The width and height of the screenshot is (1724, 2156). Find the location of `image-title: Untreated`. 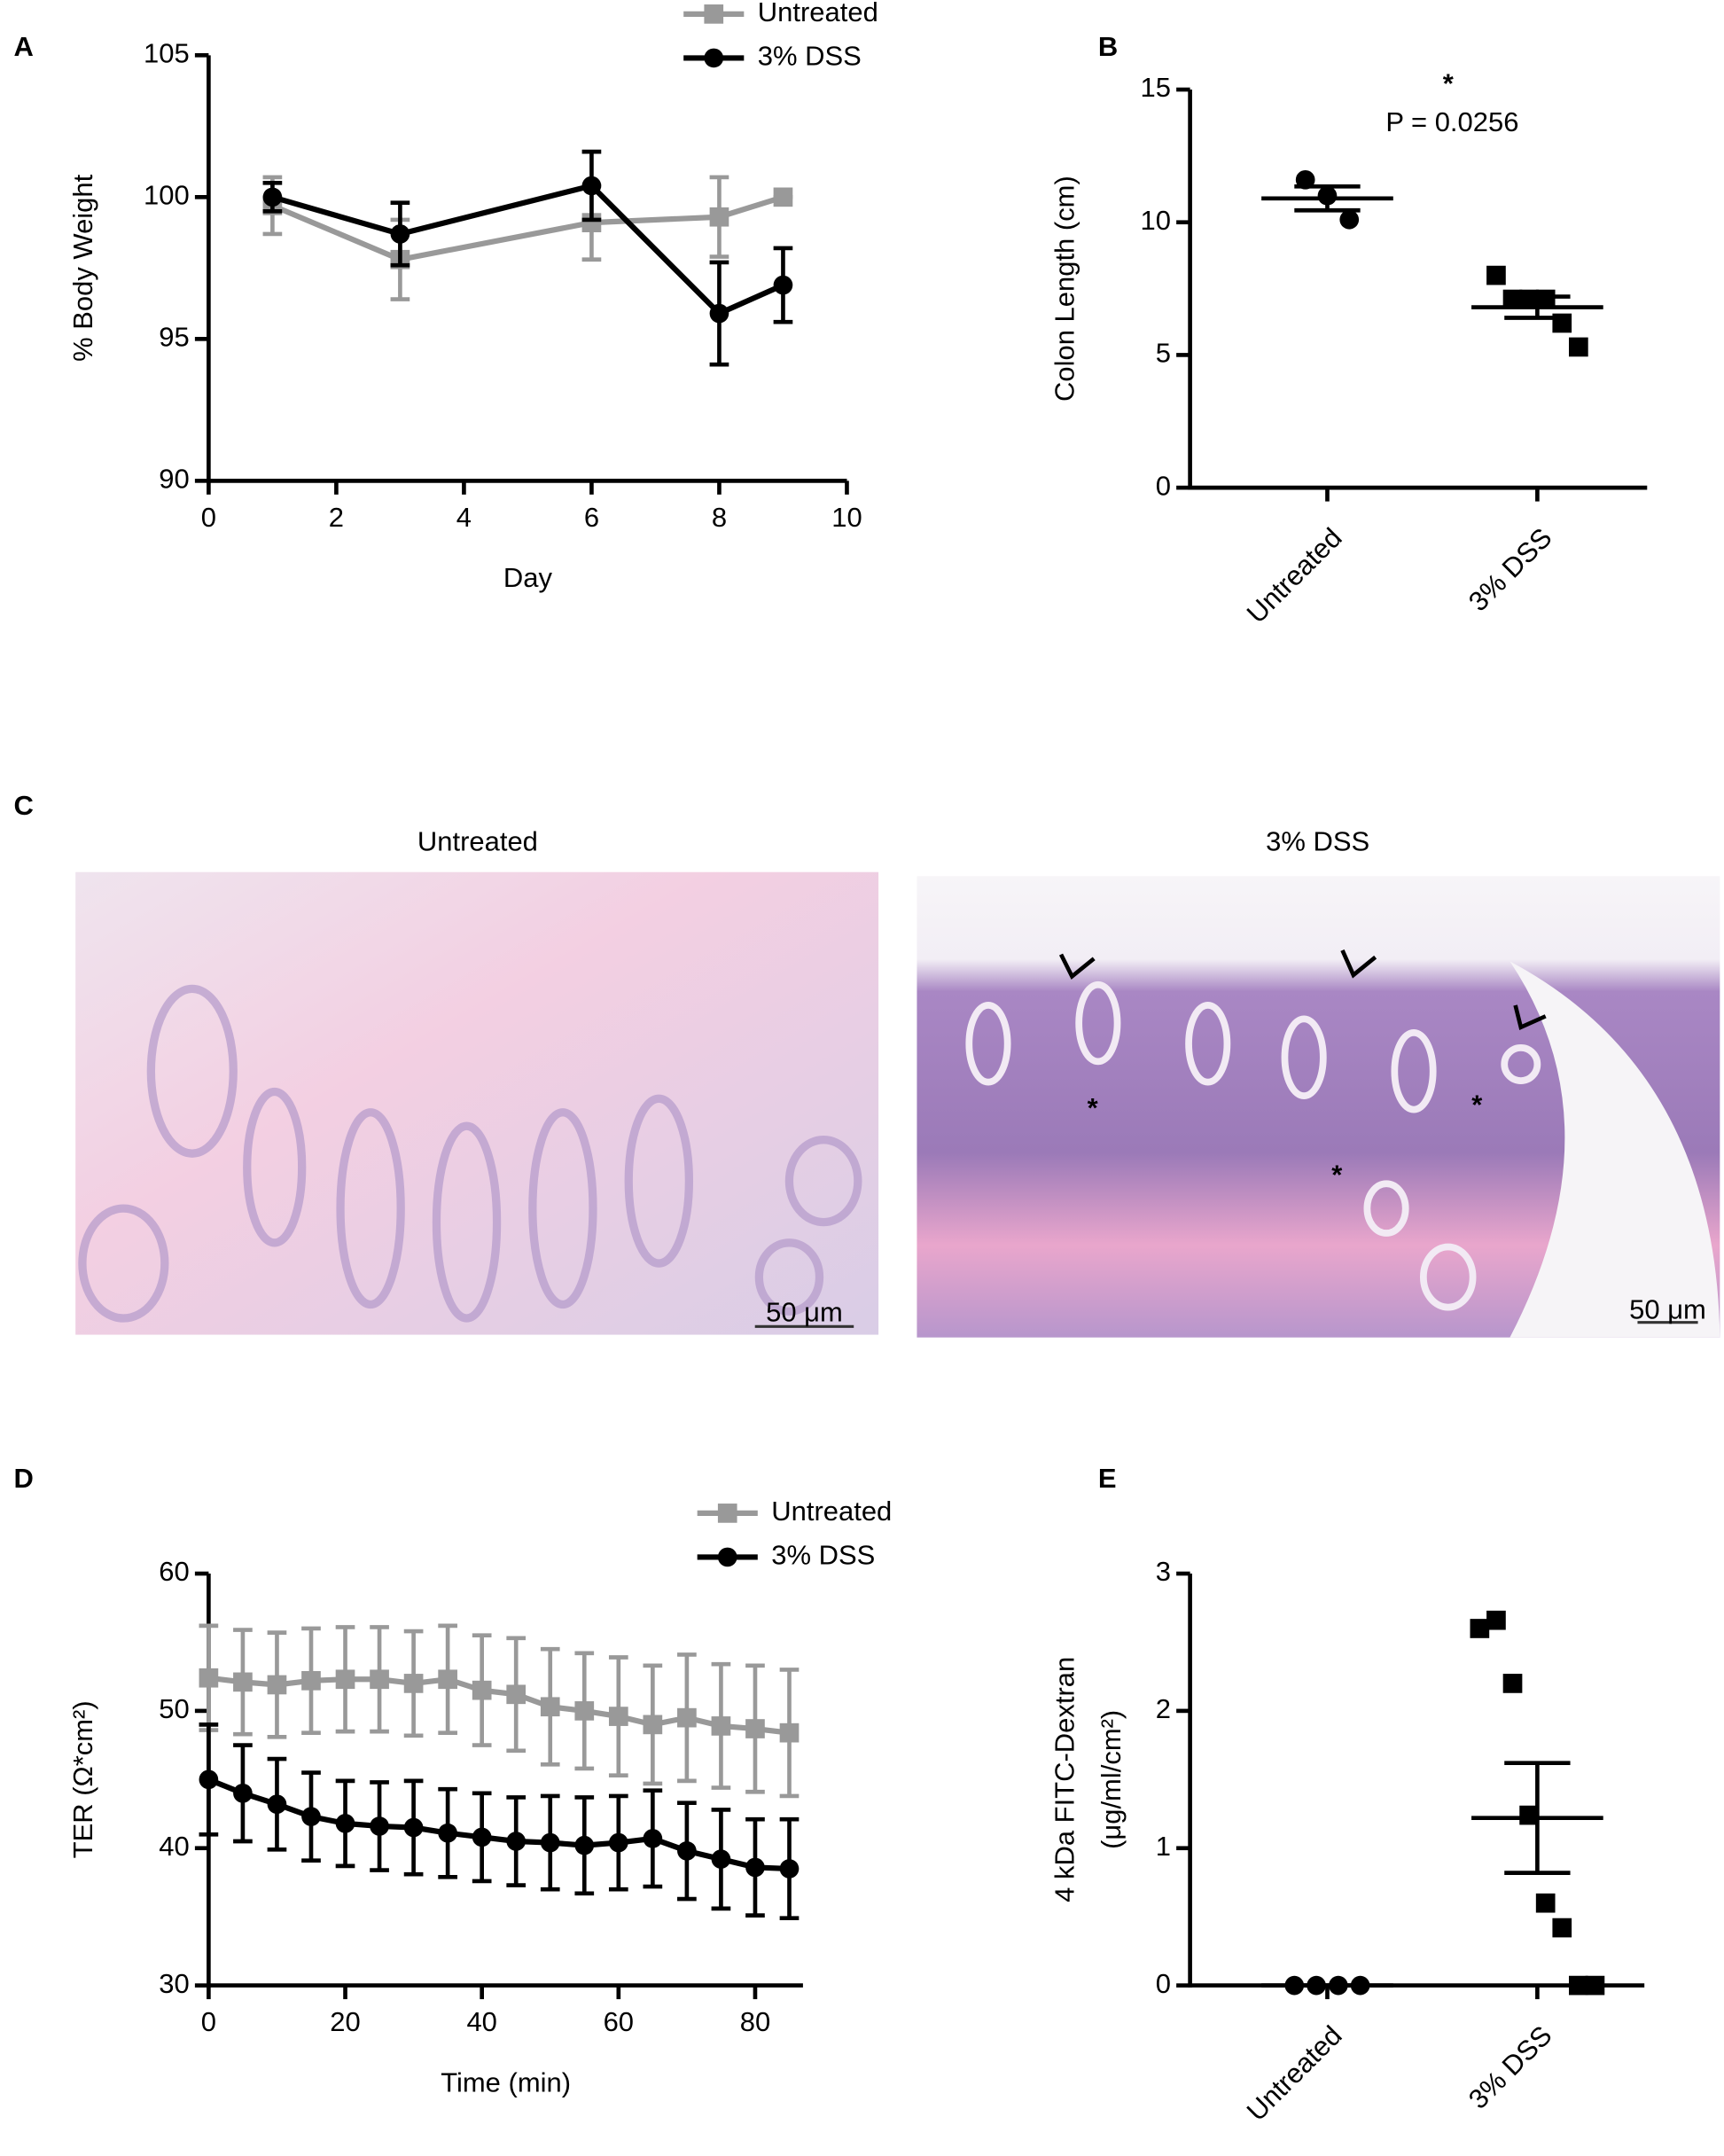

image-title: Untreated is located at coordinates (477, 840).